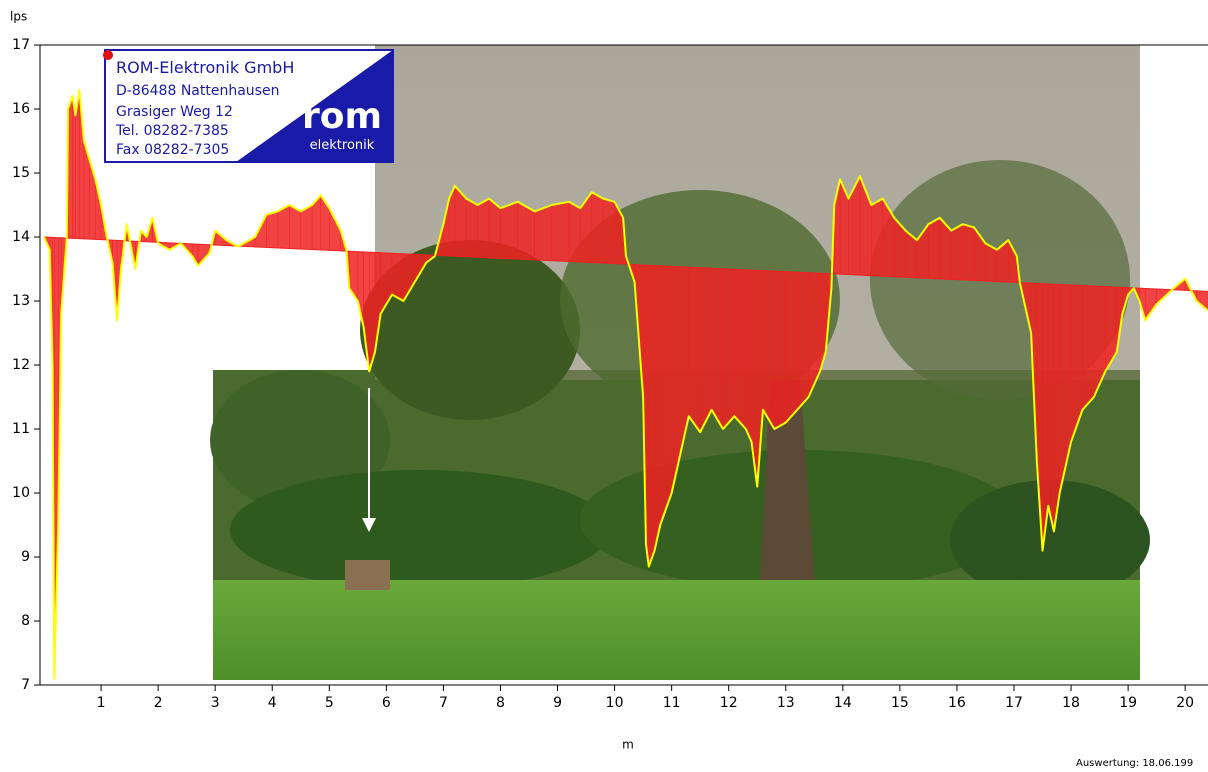  I want to click on y-tick-label: 12, so click(21, 365).